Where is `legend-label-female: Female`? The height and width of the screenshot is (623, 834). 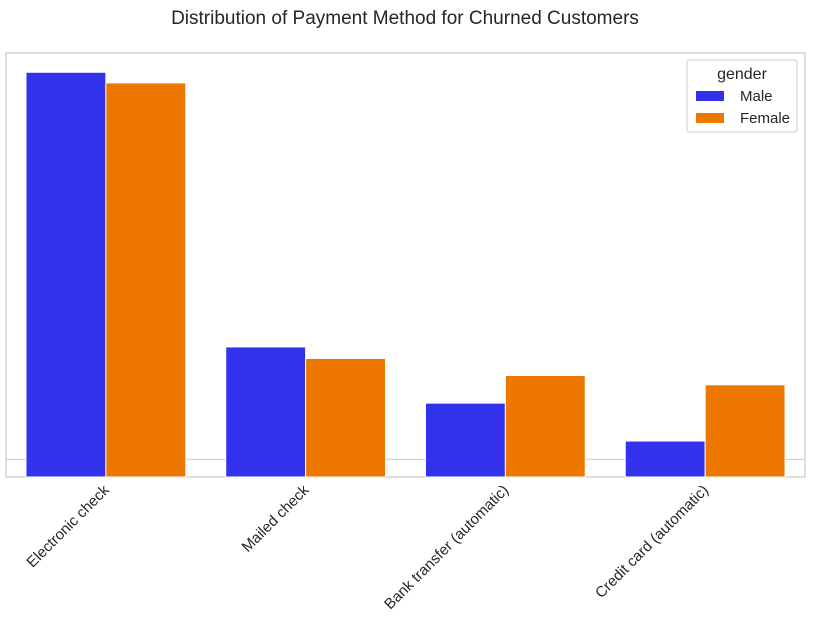 legend-label-female: Female is located at coordinates (765, 118).